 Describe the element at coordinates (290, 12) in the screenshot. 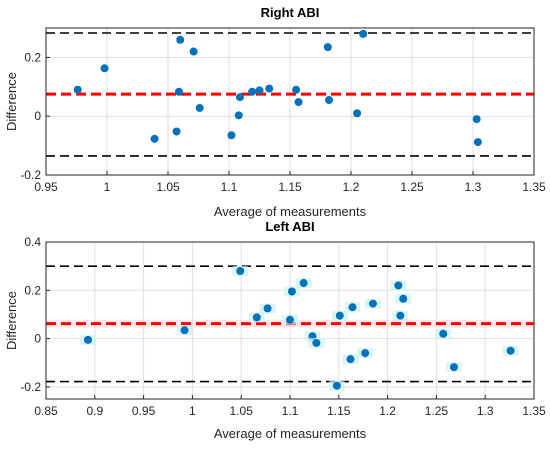

I see `chart-title: Right ABI` at that location.